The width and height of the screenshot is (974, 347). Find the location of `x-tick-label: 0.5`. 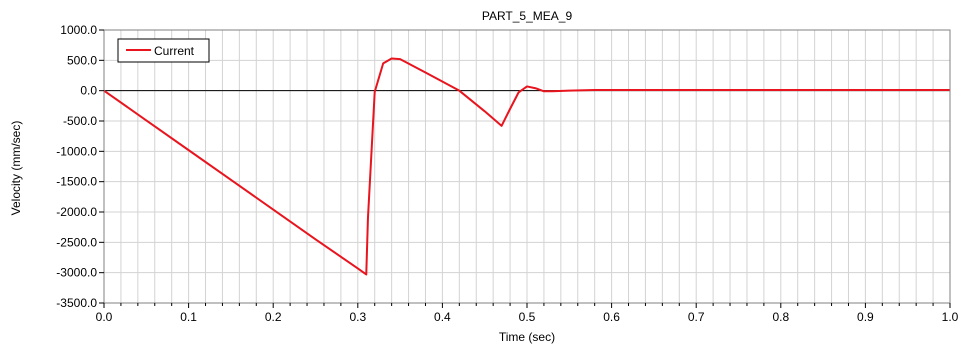

x-tick-label: 0.5 is located at coordinates (527, 317).